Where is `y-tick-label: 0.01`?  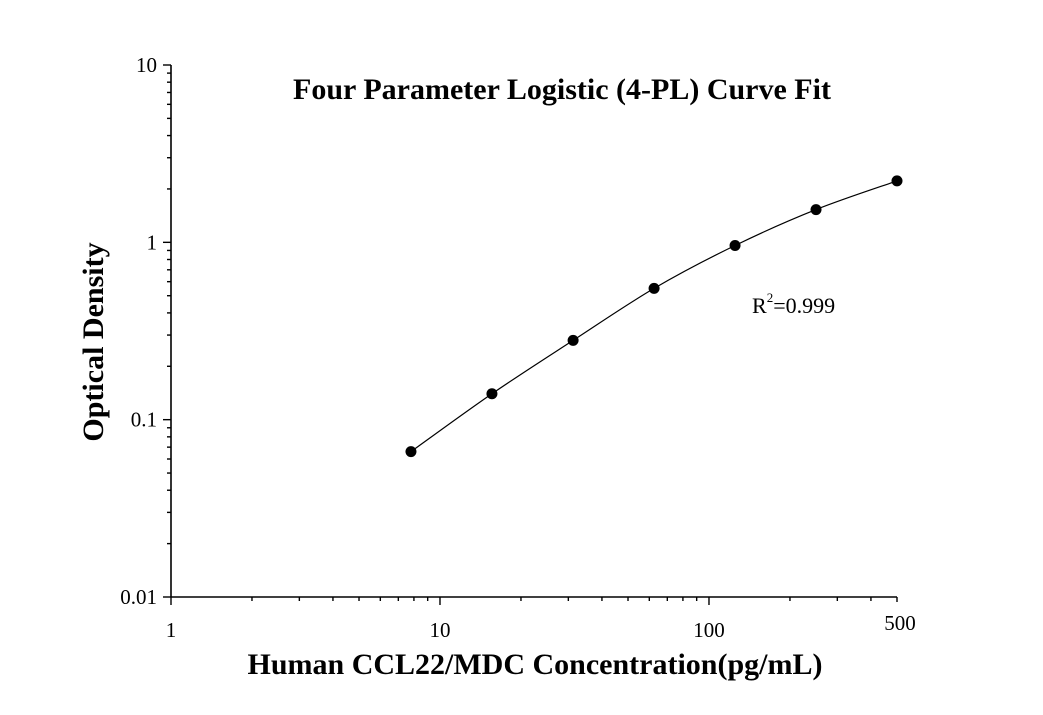 y-tick-label: 0.01 is located at coordinates (138, 597).